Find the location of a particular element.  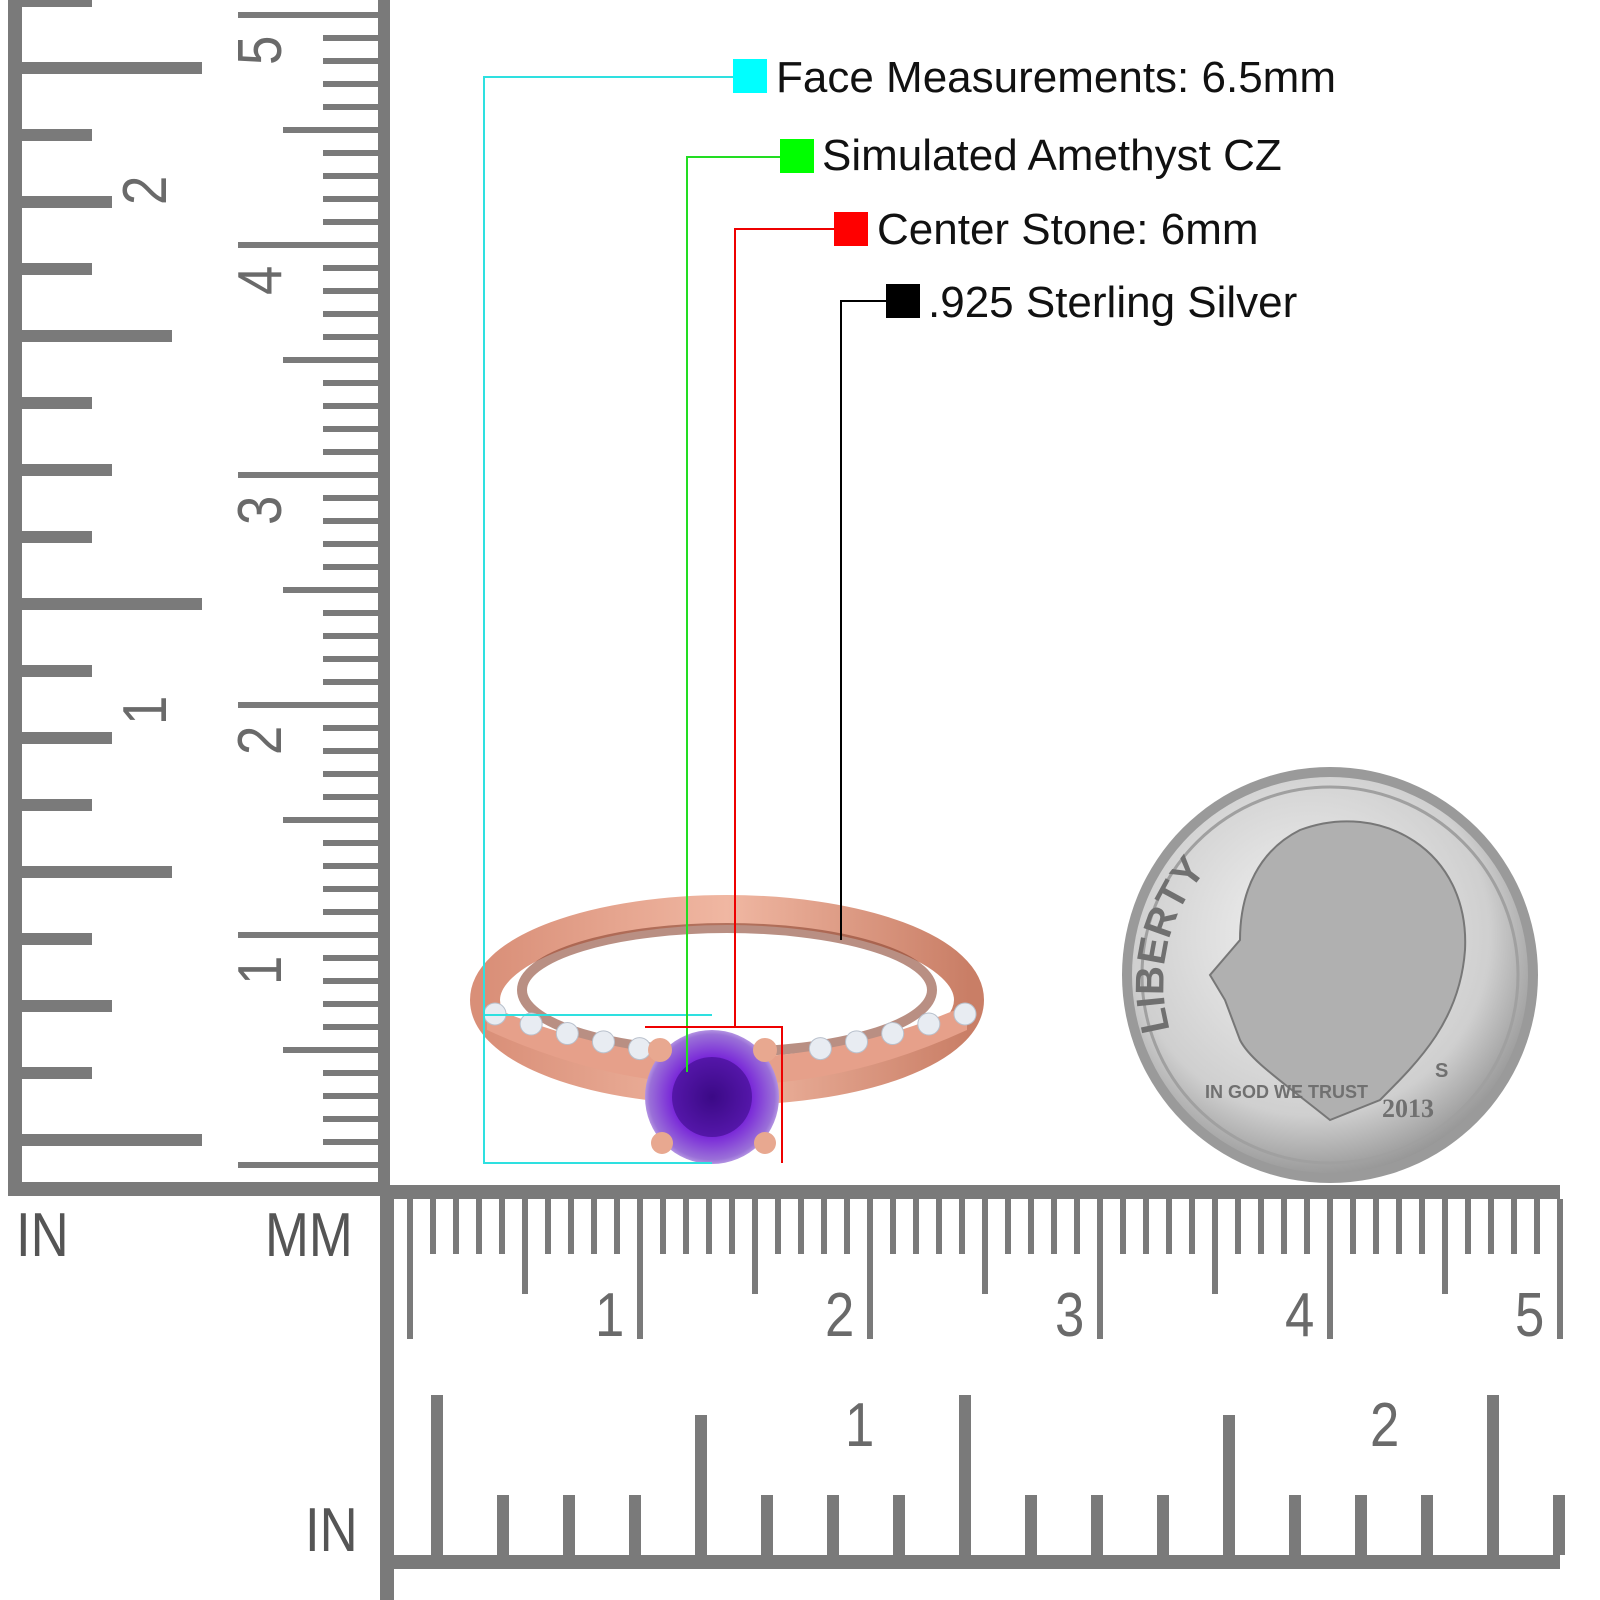

vertical-inch-label: 1 is located at coordinates (145, 710).